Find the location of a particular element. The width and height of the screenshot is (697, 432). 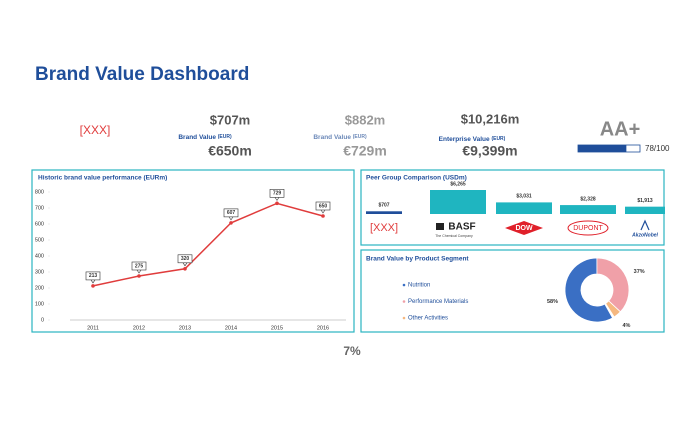

y-tick-label: 800 is located at coordinates (39, 192).